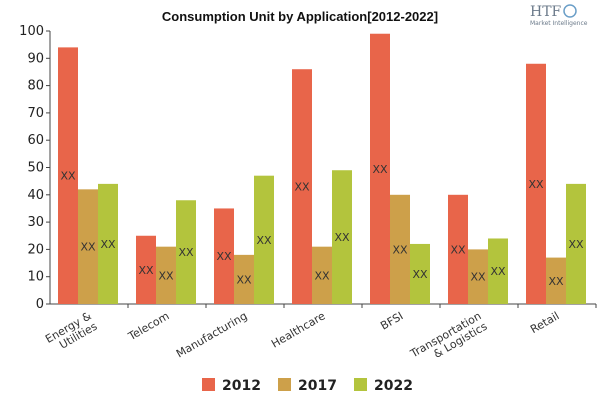 The image size is (600, 400). I want to click on category-label-line: Telecom, so click(148, 326).